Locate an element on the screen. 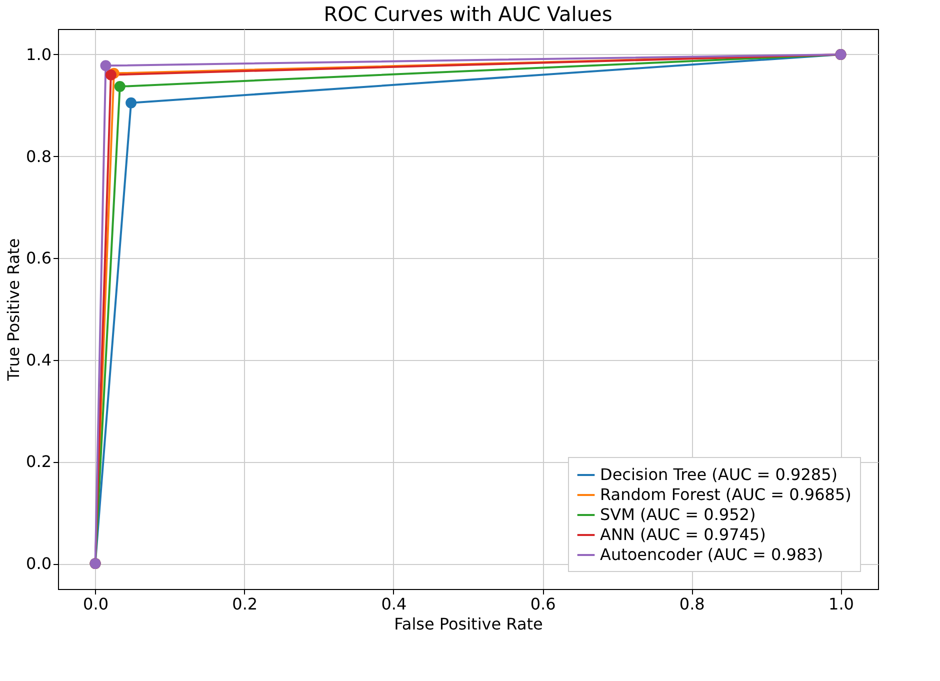 The width and height of the screenshot is (940, 681). y-tick-label: 0.8 is located at coordinates (39, 156).